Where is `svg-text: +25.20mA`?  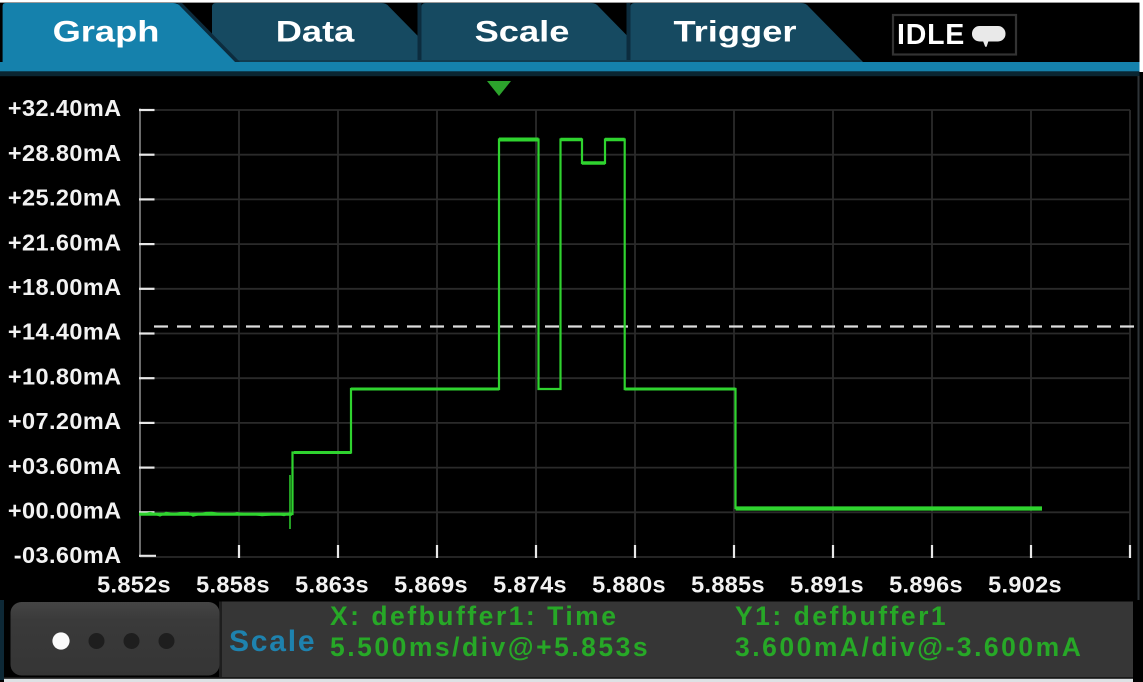
svg-text: +25.20mA is located at coordinates (65, 198).